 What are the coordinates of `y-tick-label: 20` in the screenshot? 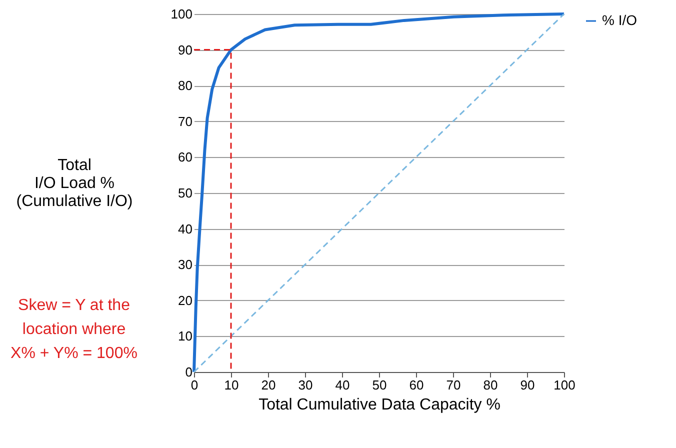 It's located at (185, 300).